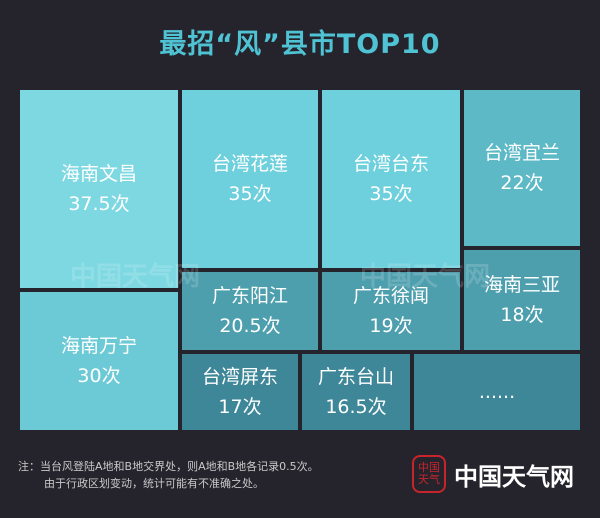 This screenshot has width=600, height=518. I want to click on cell-value: 37.5次, so click(99, 204).